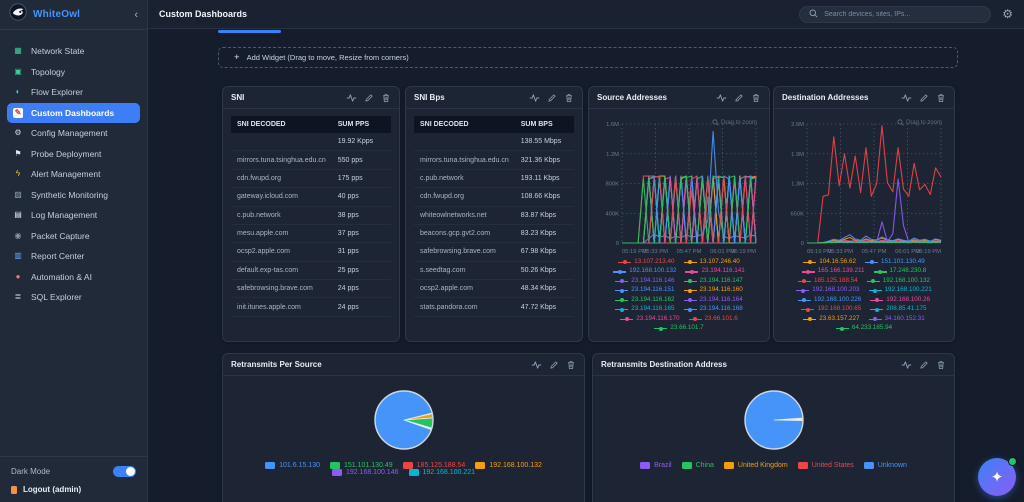  What do you see at coordinates (646, 261) in the screenshot?
I see `legend-item: 13.107.213.40` at bounding box center [646, 261].